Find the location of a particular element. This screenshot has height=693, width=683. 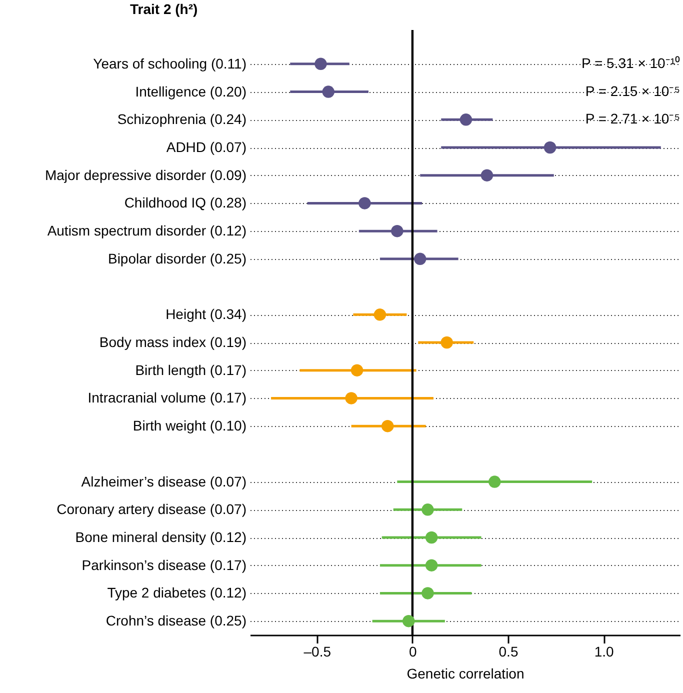

y-tick-label: Height (0.34) is located at coordinates (206, 314).